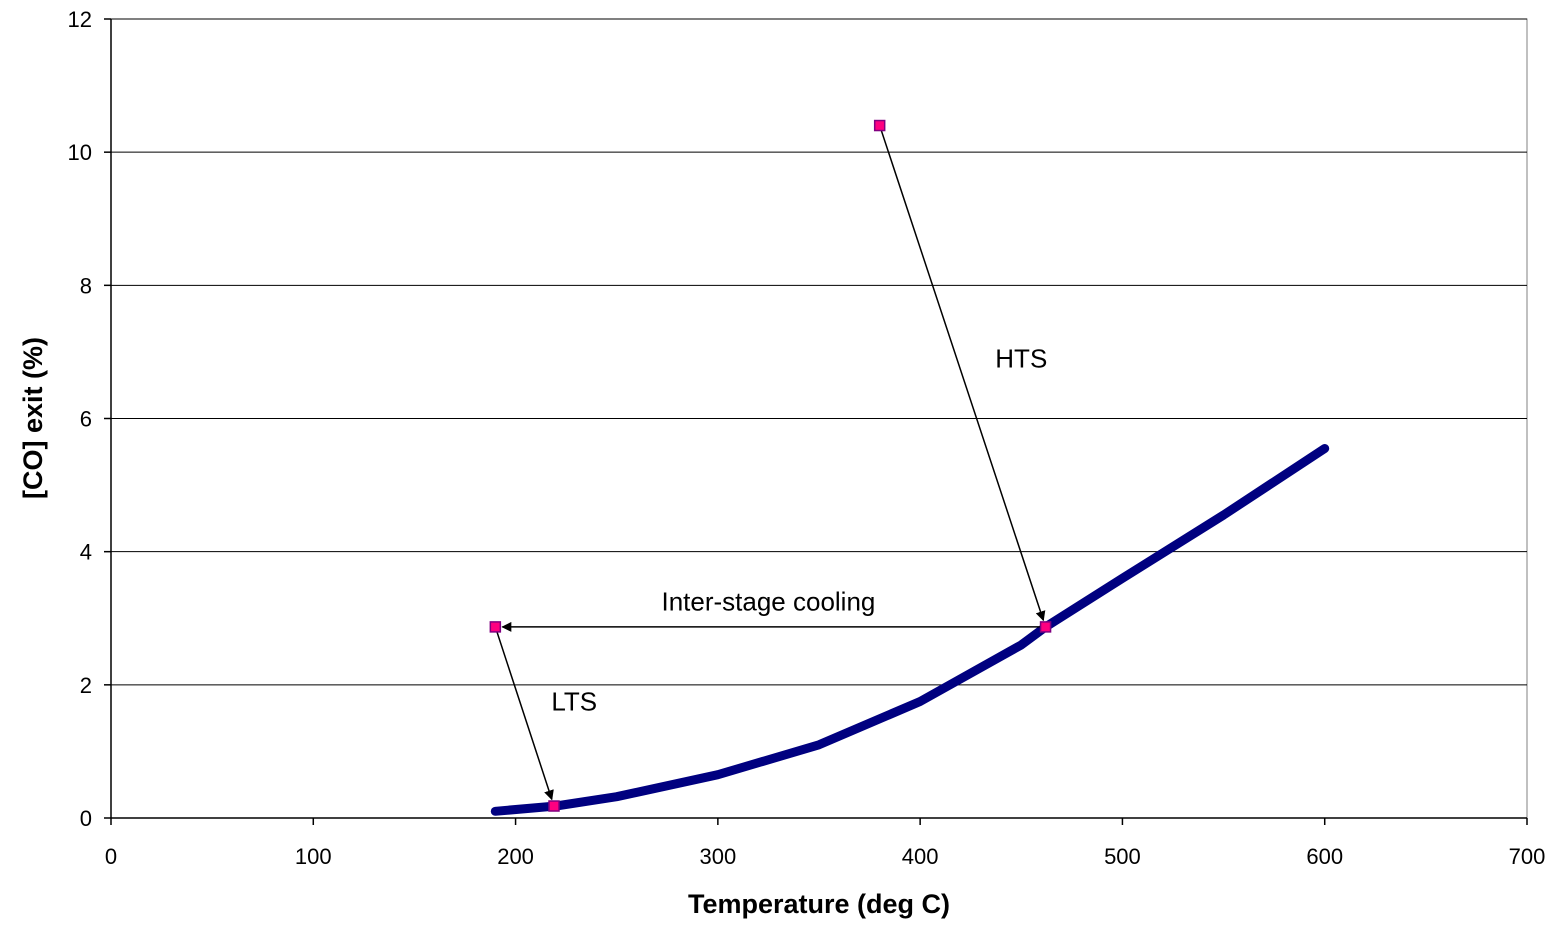 Image resolution: width=1564 pixels, height=936 pixels. What do you see at coordinates (768, 602) in the screenshot?
I see `annotation-label-2: Inter-stage cooling` at bounding box center [768, 602].